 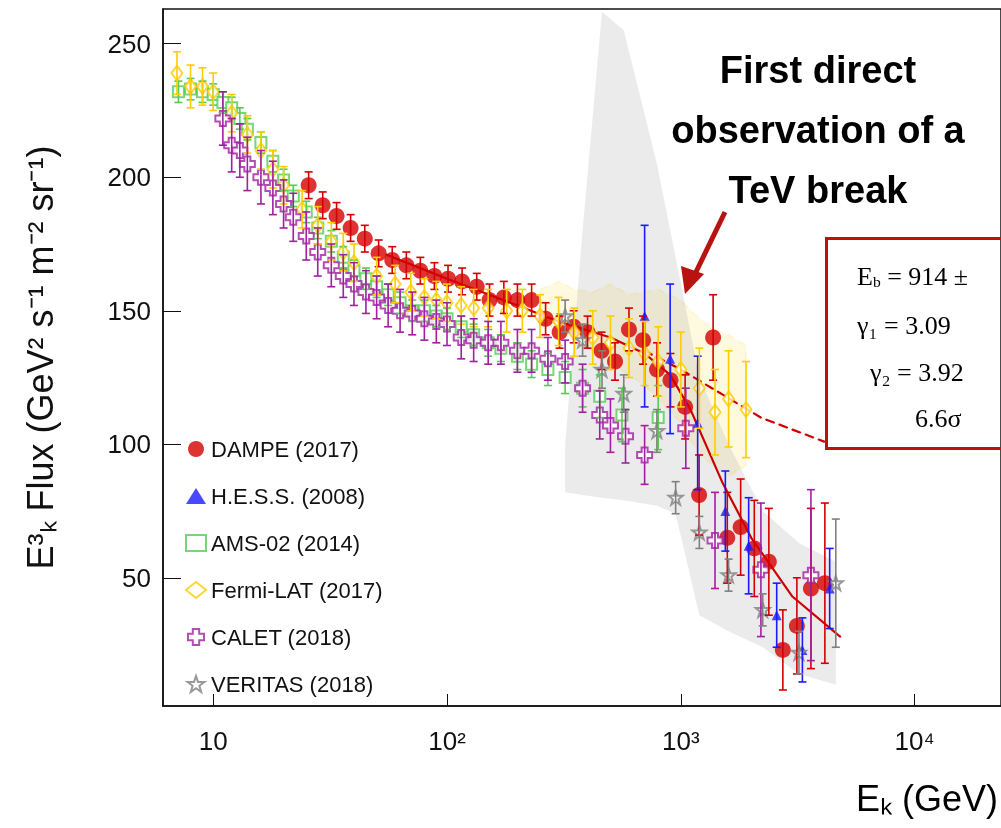 I want to click on y-tick-label: 200, so click(x=129, y=177).